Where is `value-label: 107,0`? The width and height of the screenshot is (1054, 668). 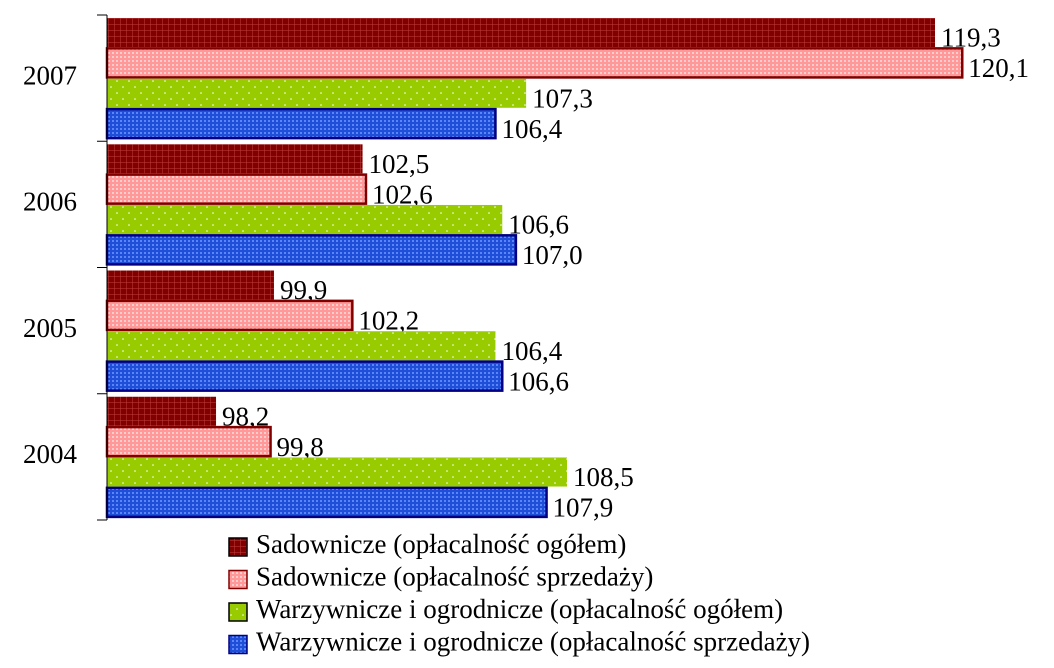 value-label: 107,0 is located at coordinates (552, 255).